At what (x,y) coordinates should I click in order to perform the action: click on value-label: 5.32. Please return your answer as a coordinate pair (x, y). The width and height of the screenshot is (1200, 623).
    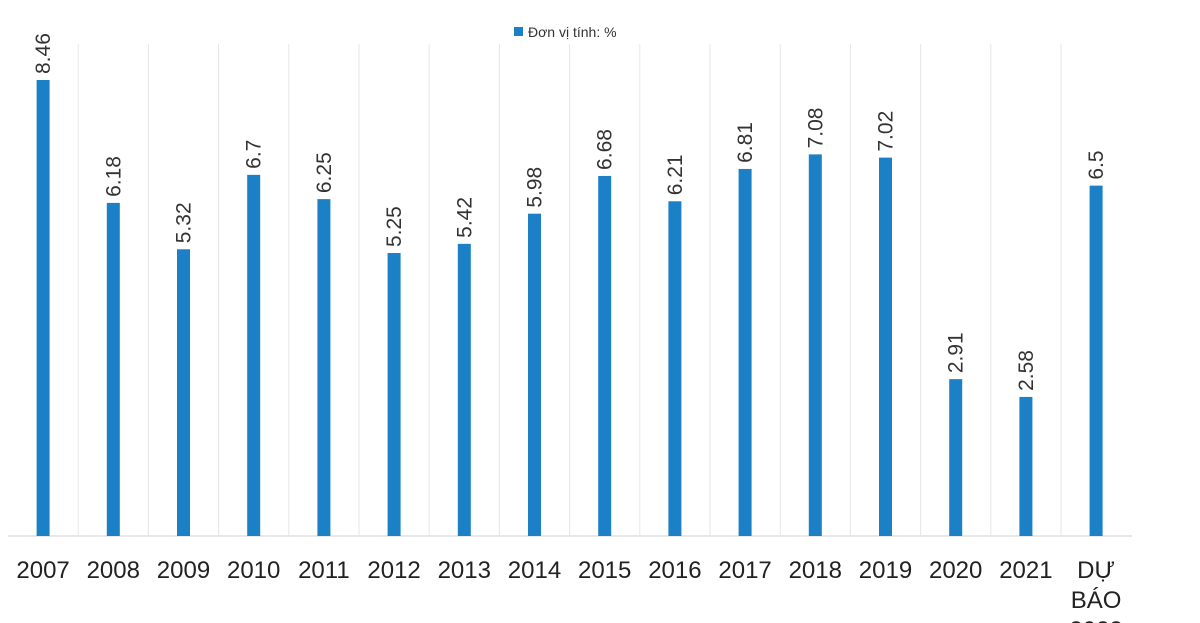
    Looking at the image, I should click on (184, 222).